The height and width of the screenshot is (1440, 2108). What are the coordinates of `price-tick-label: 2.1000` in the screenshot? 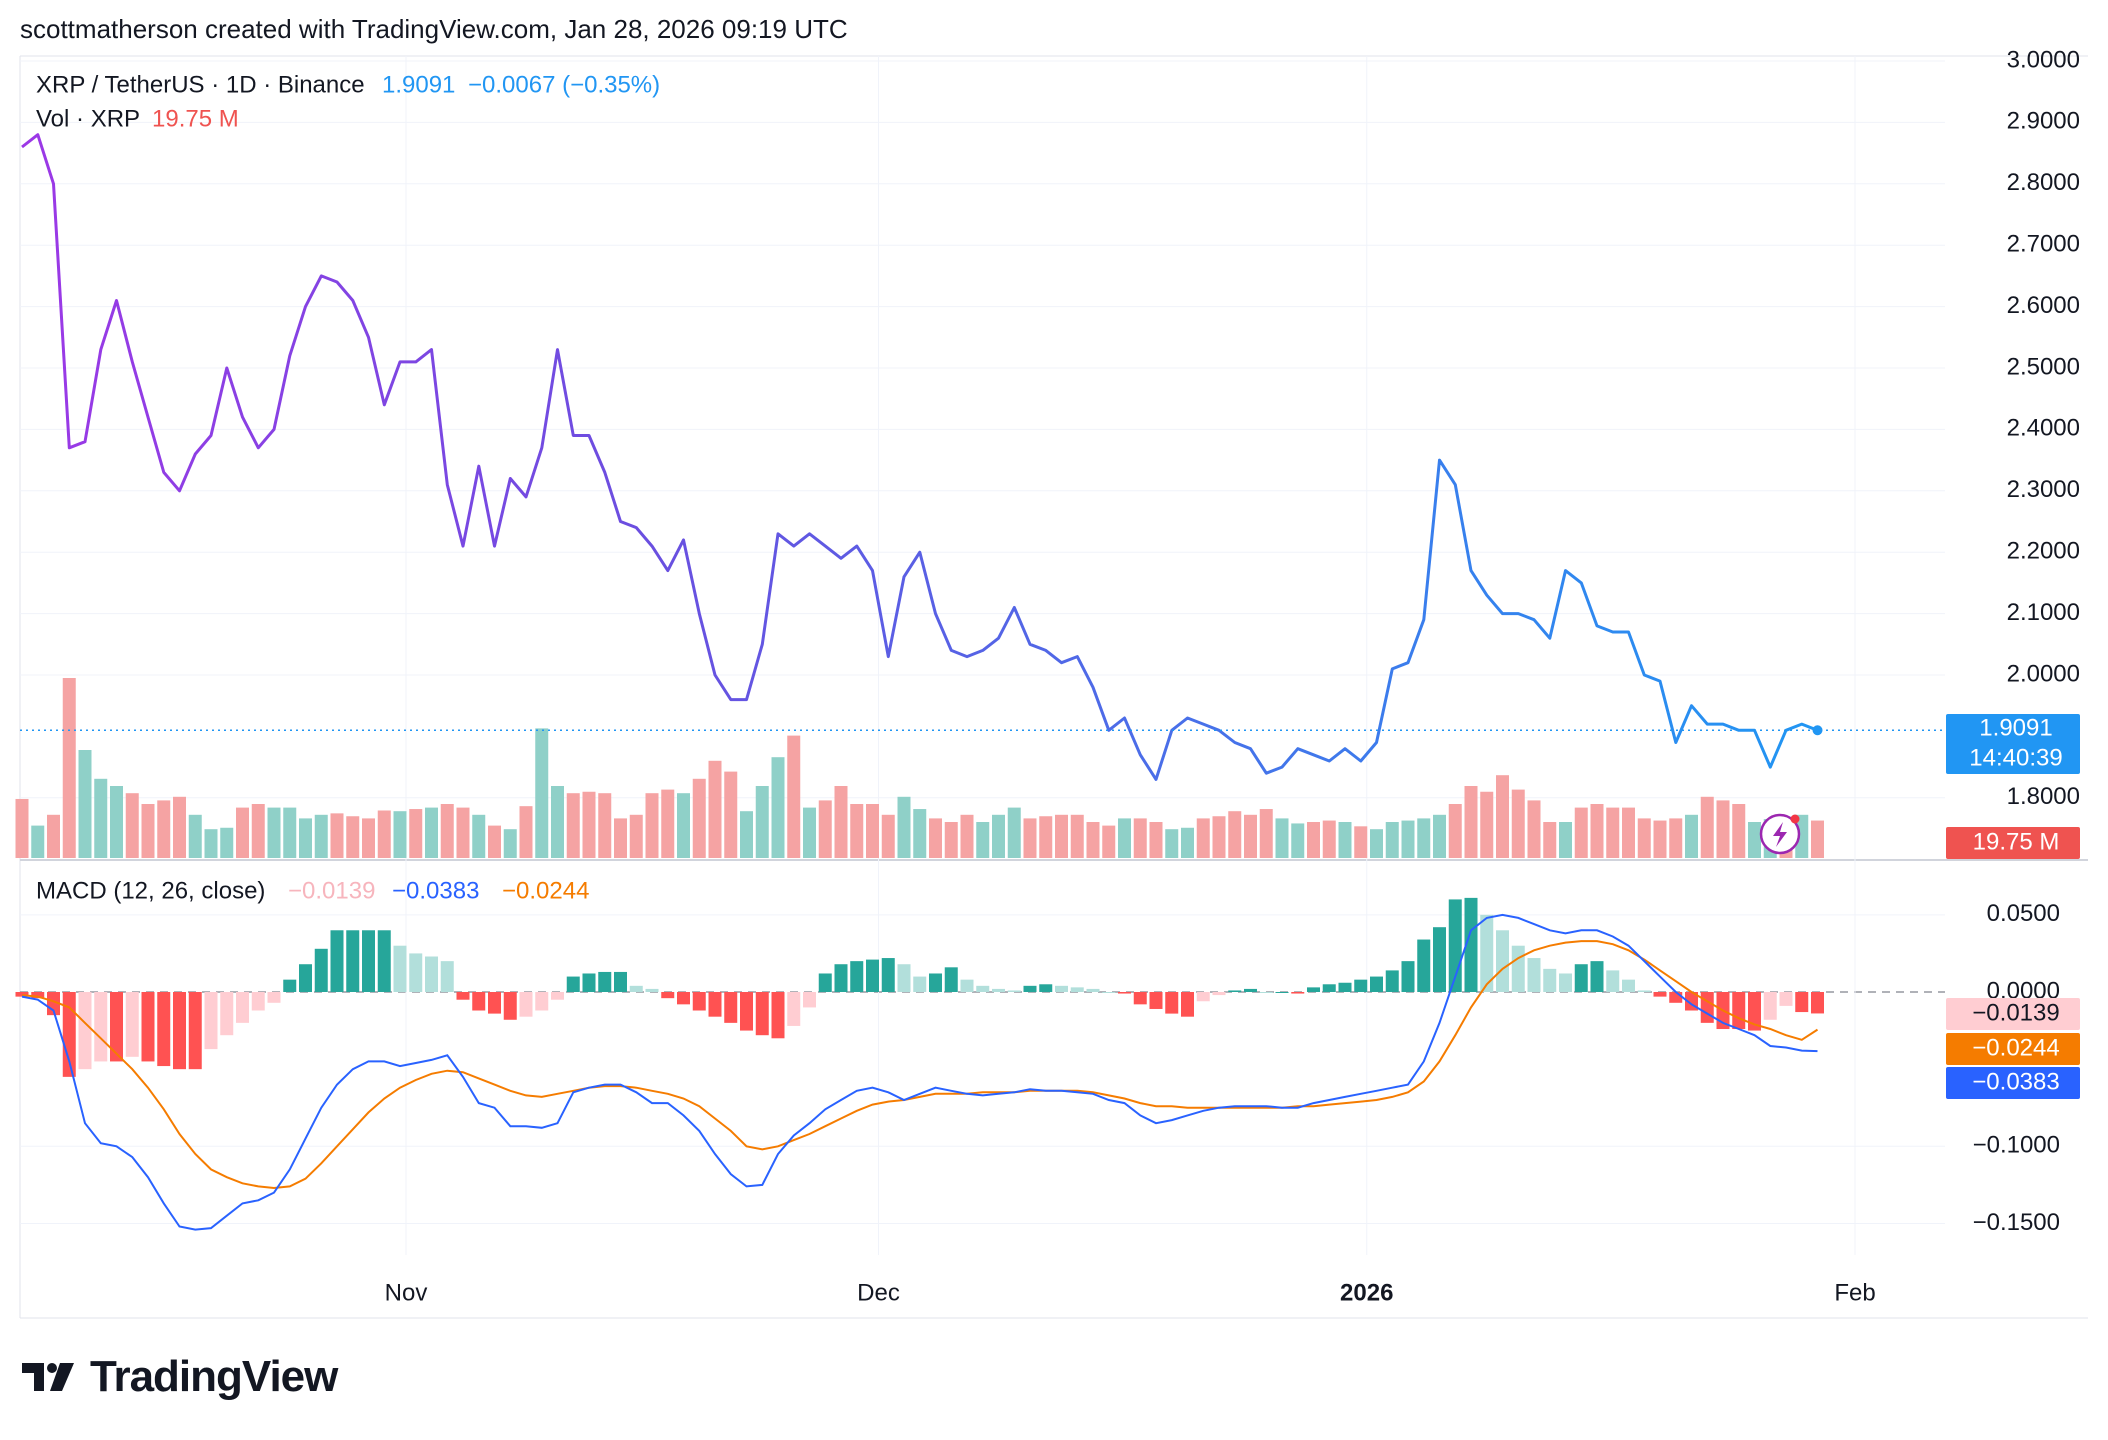 It's located at (2043, 612).